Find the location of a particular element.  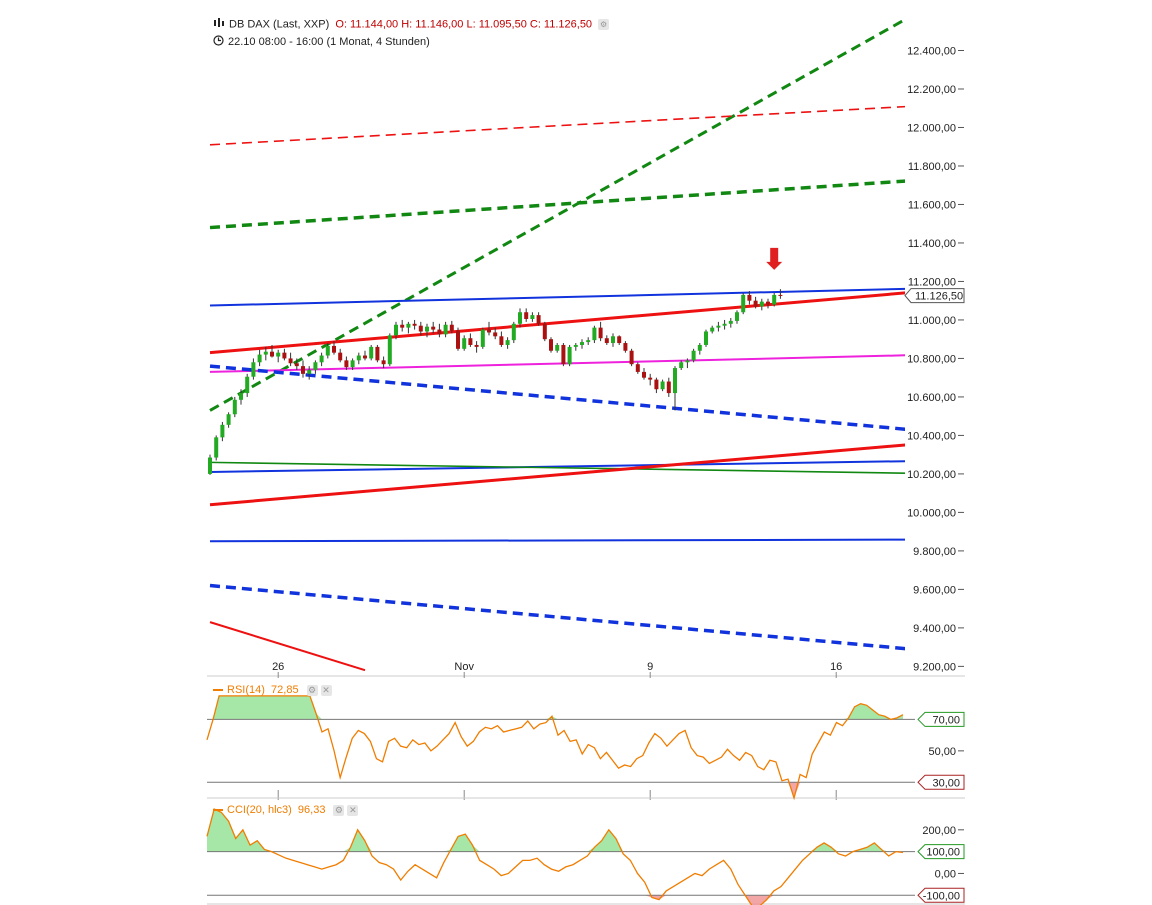

rsi-line is located at coordinates (555, 748).